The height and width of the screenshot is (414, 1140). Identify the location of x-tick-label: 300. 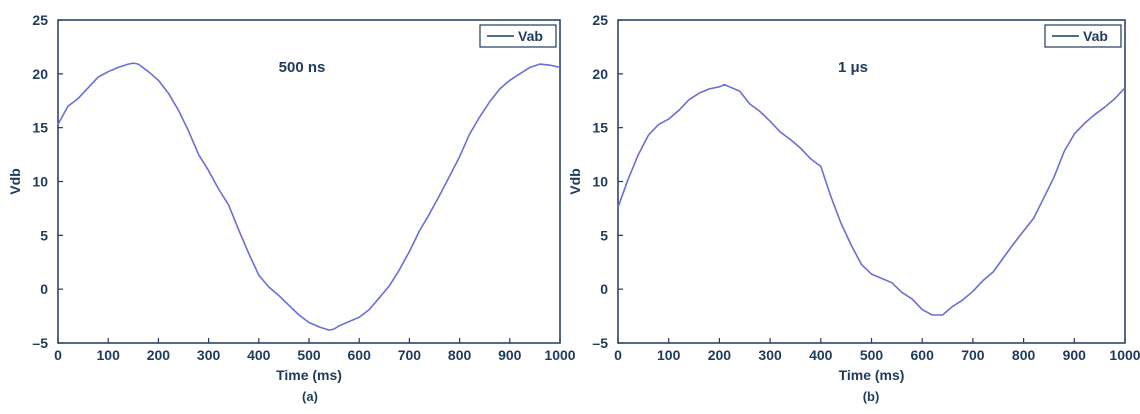
(770, 355).